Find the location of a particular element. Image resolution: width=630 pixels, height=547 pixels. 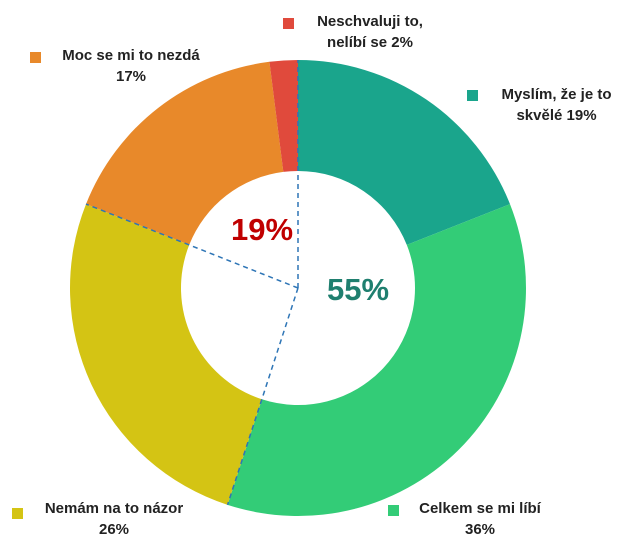

value-label: 17% is located at coordinates (131, 76).